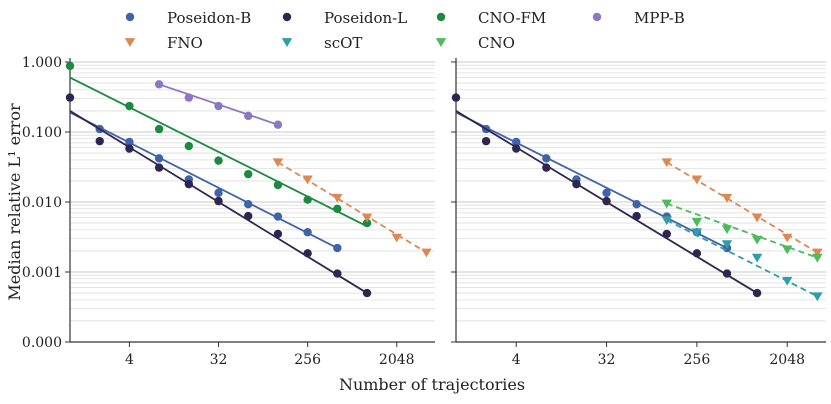  What do you see at coordinates (321, 43) in the screenshot?
I see `legend-item-scot: scOT` at bounding box center [321, 43].